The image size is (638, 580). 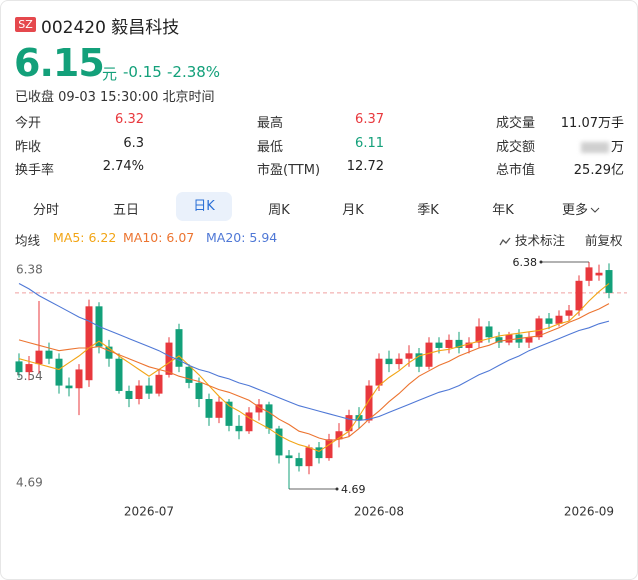 What do you see at coordinates (89, 143) in the screenshot?
I see `stat-value: 6.3` at bounding box center [89, 143].